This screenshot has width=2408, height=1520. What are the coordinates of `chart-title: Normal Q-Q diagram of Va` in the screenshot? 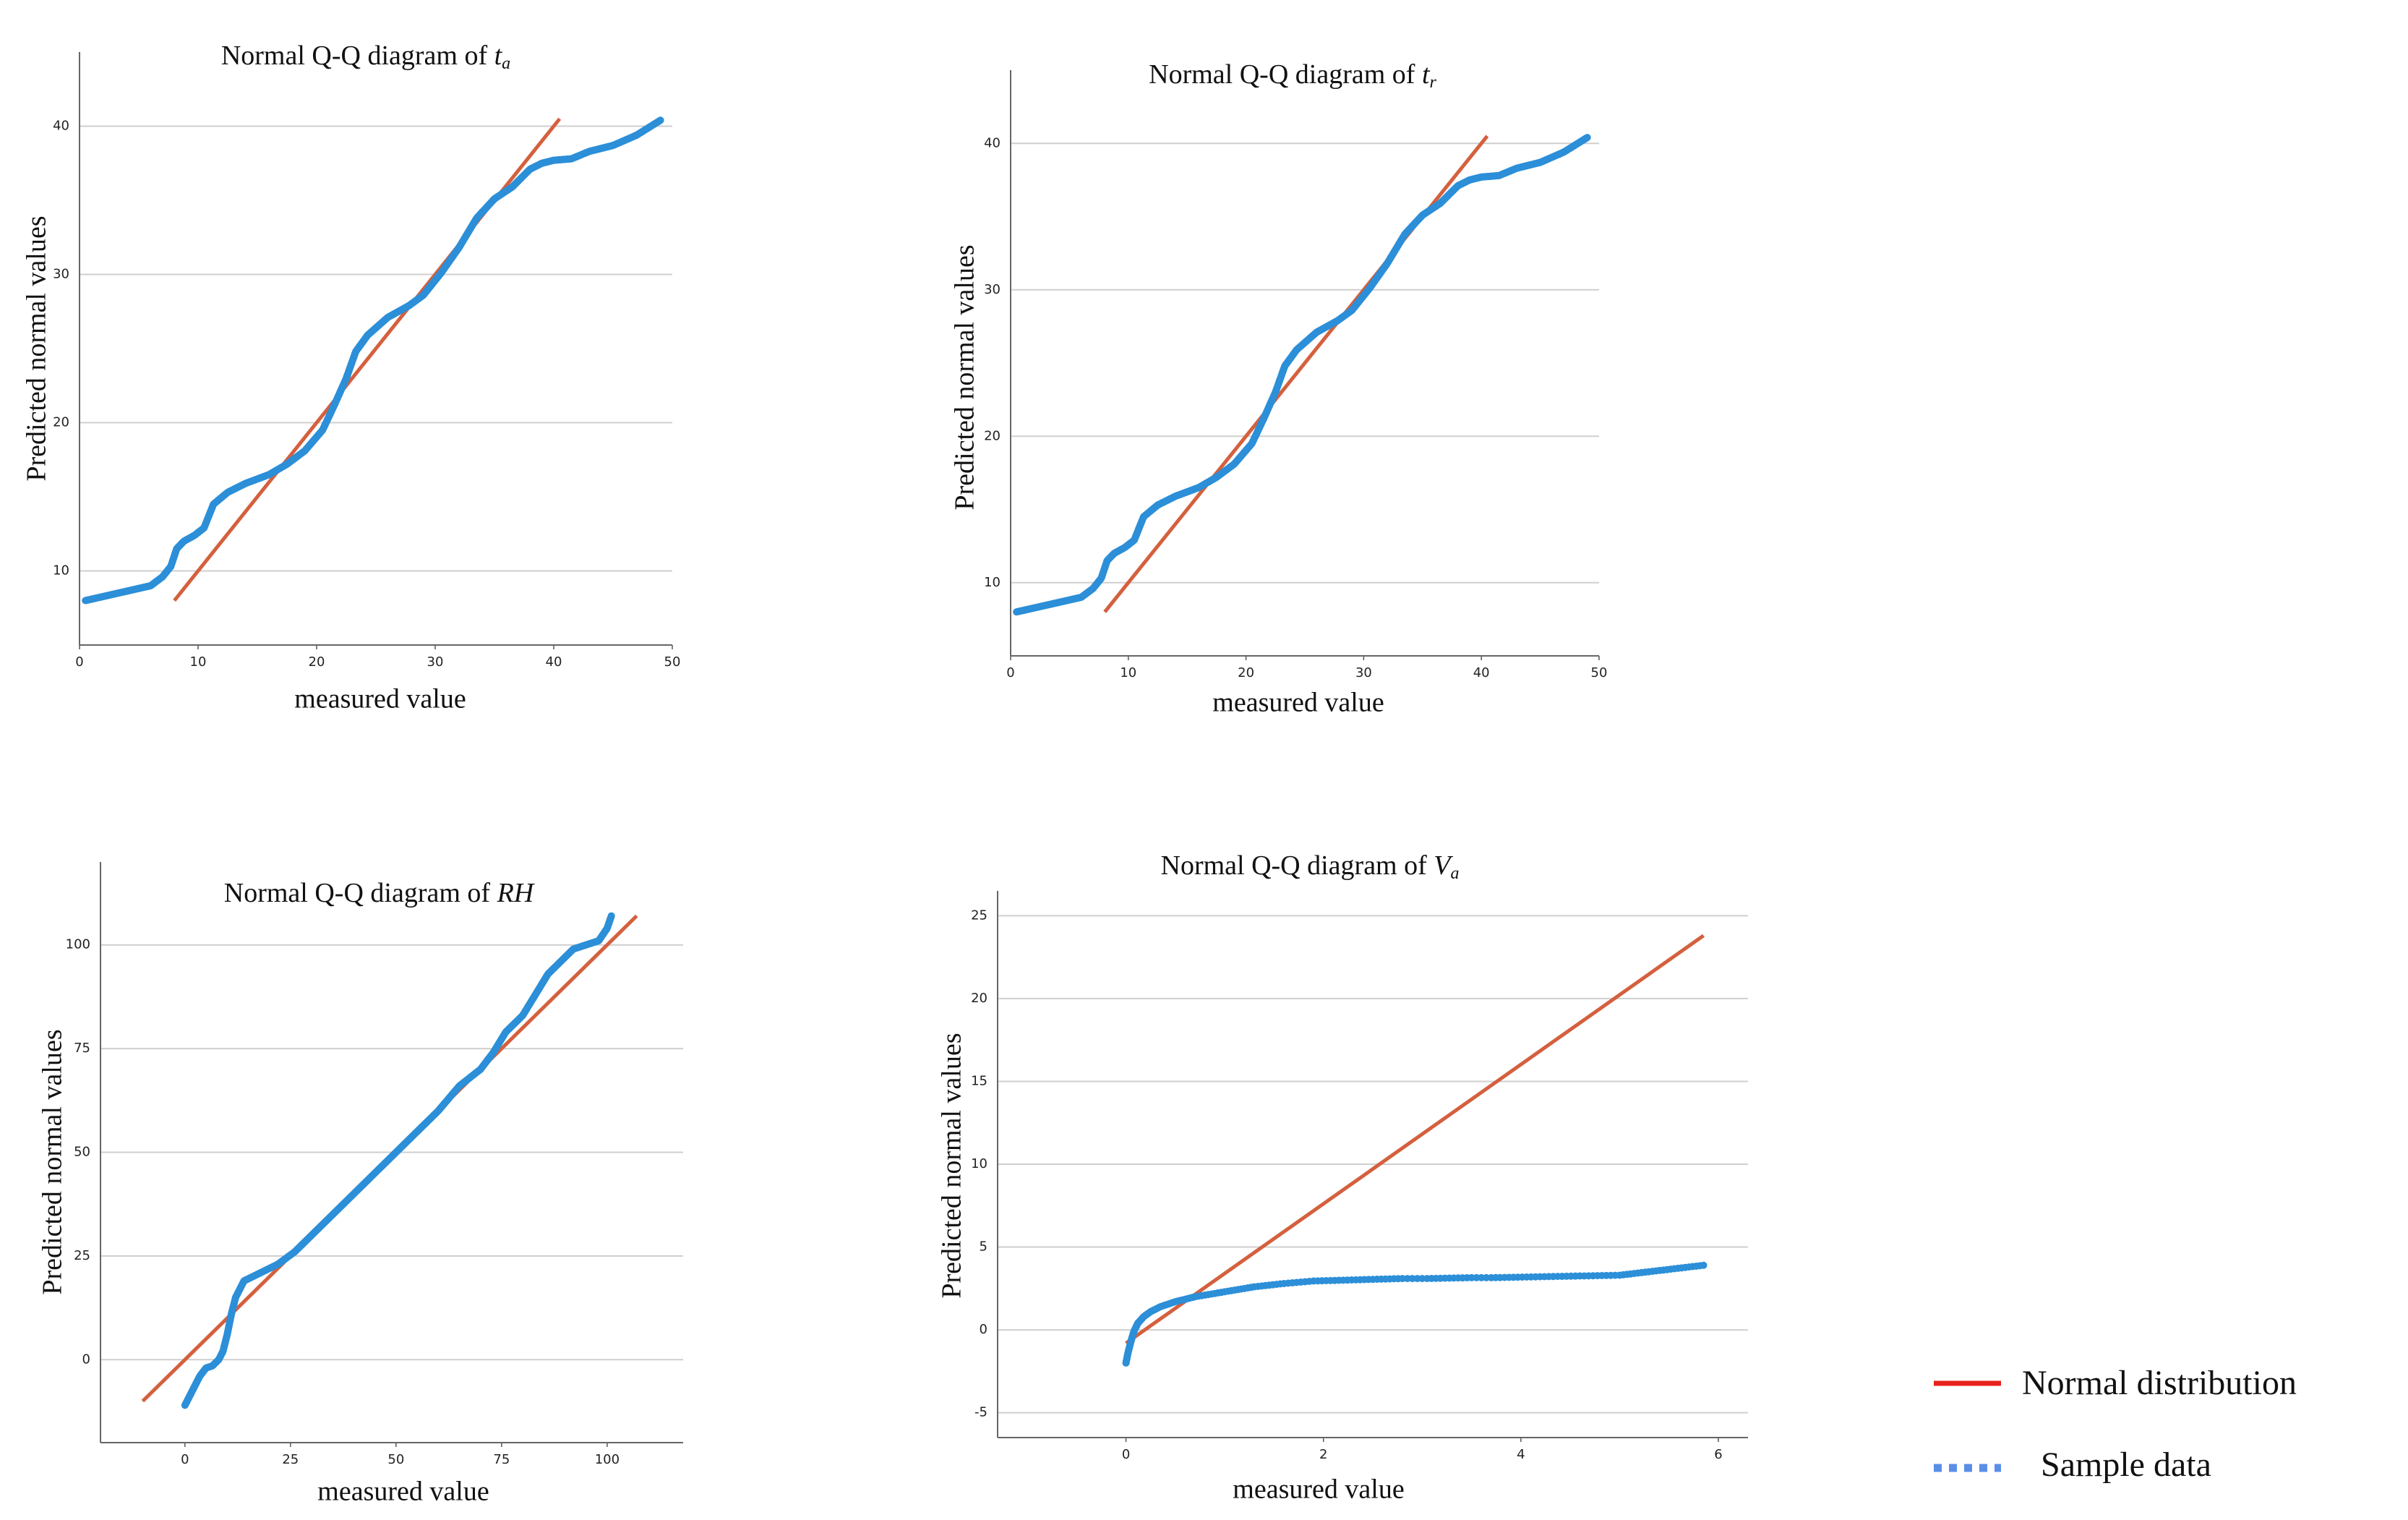 It's located at (1310, 866).